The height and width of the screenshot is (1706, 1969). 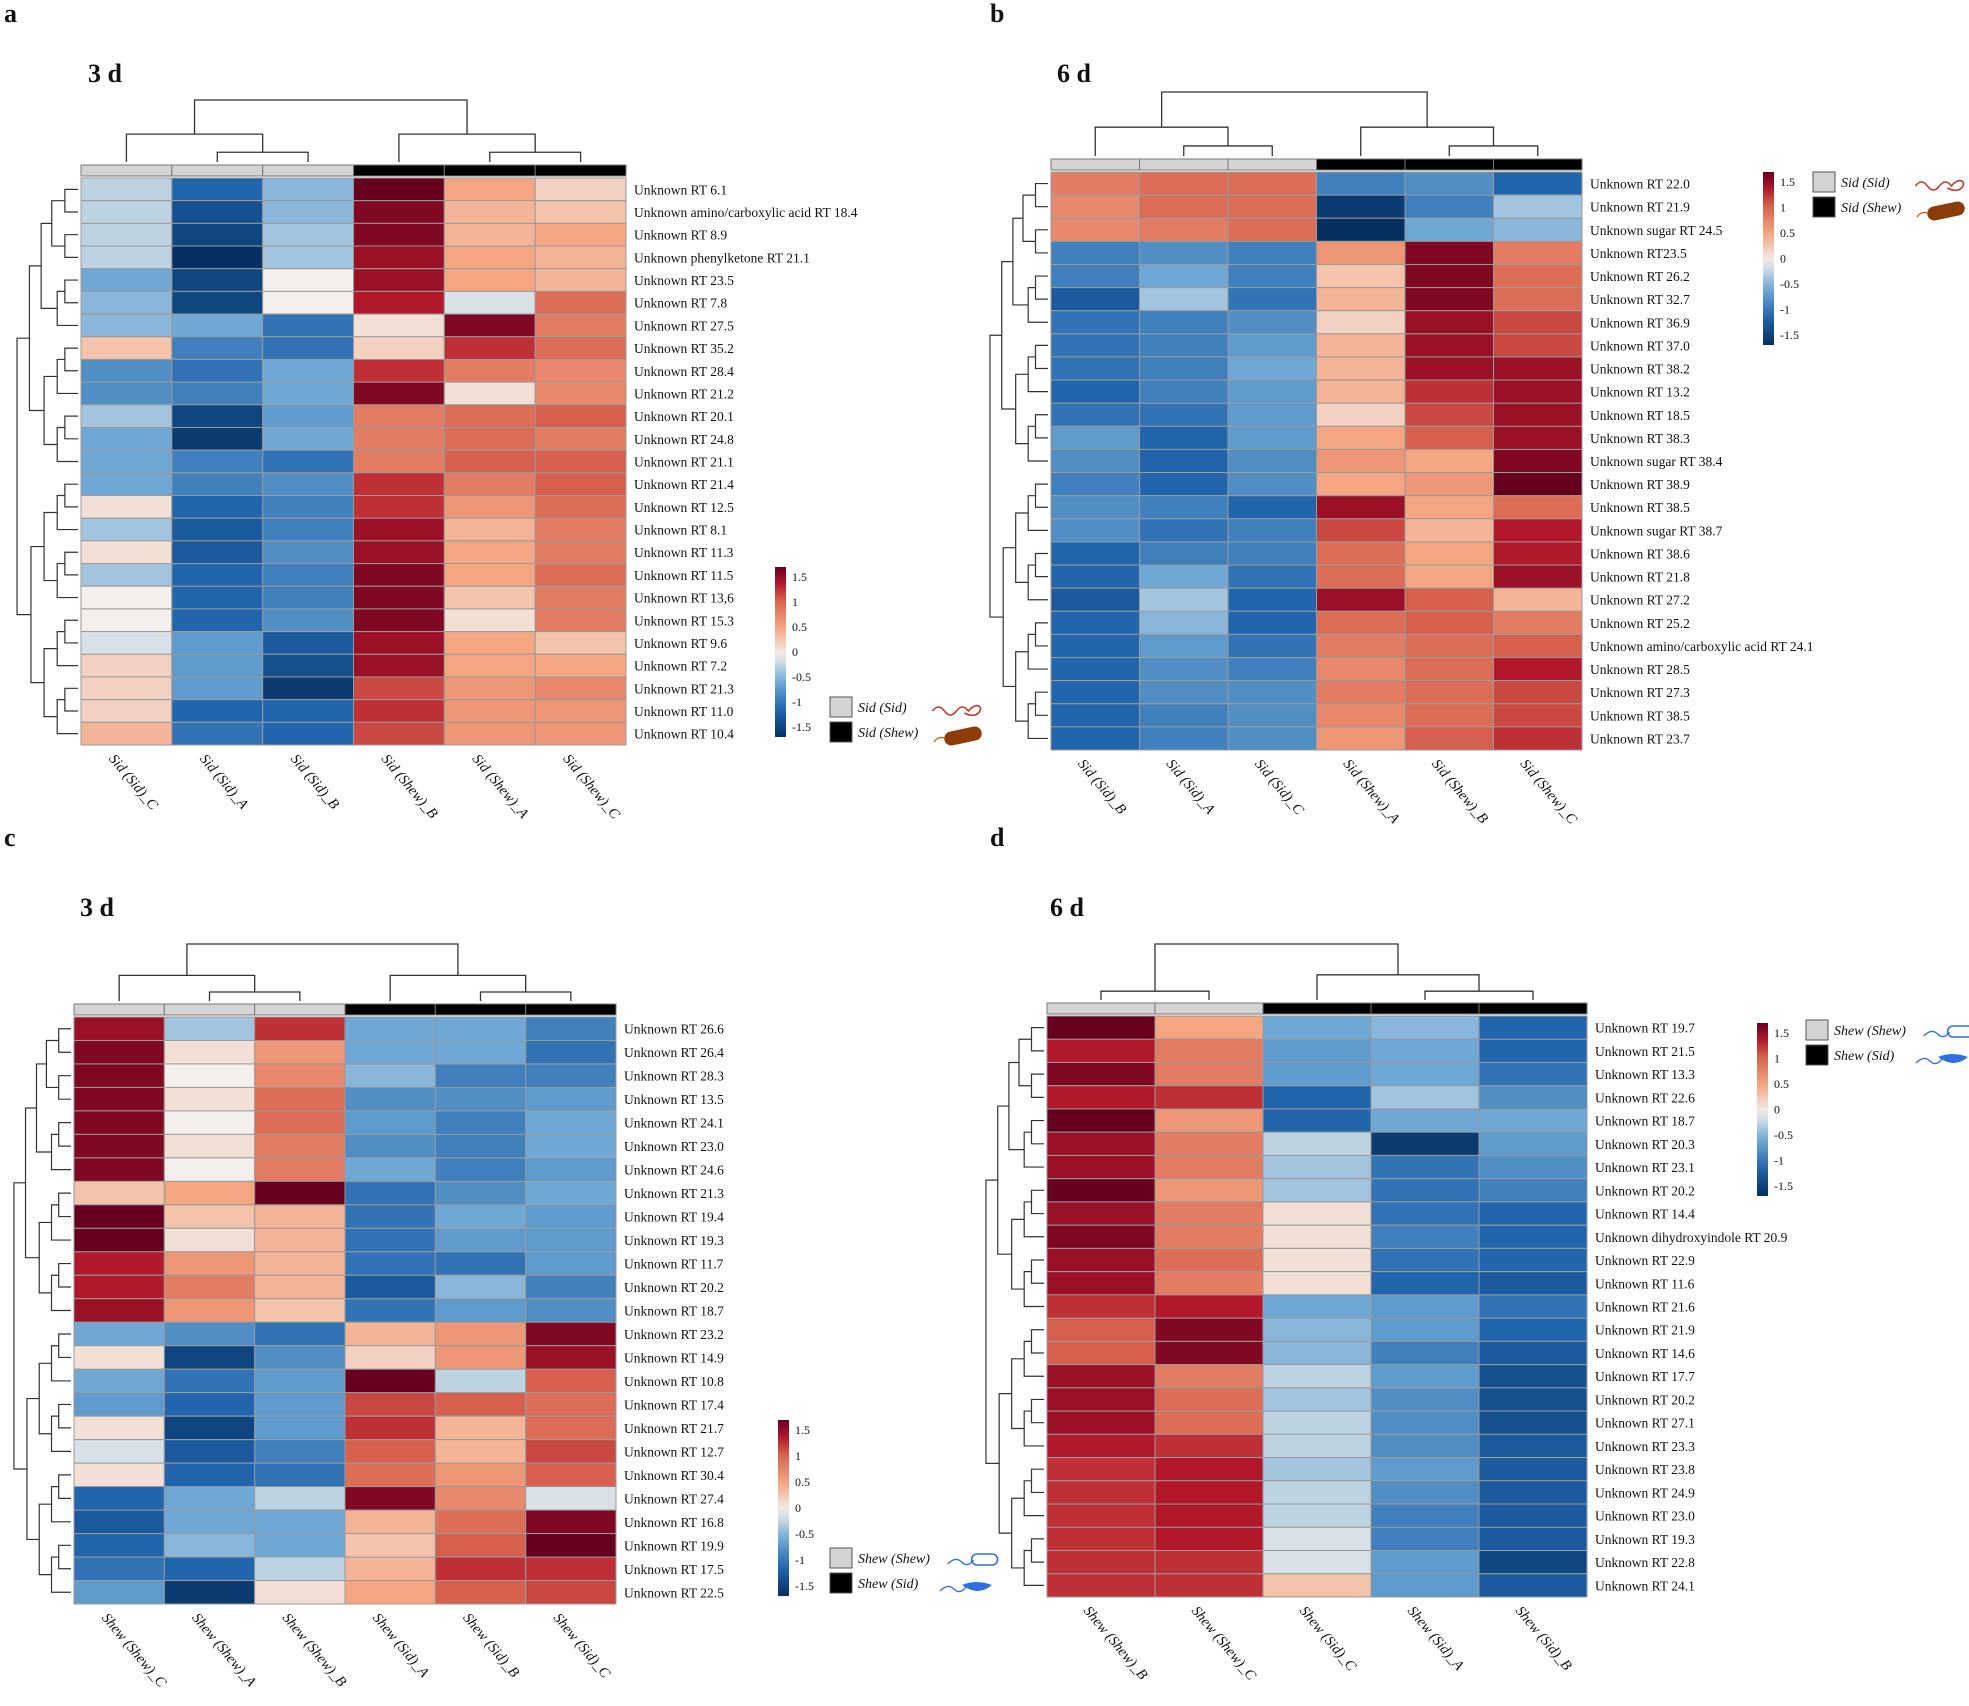 What do you see at coordinates (1645, 1144) in the screenshot?
I see `row-label: Unknown RT 20.3` at bounding box center [1645, 1144].